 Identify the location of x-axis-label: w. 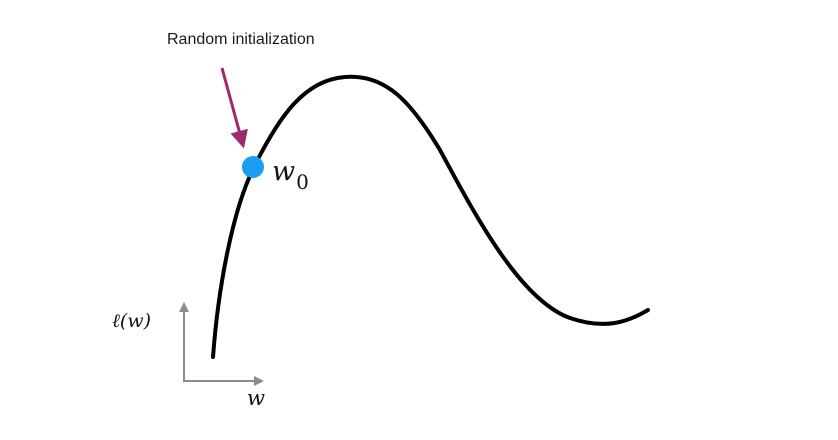
(256, 398).